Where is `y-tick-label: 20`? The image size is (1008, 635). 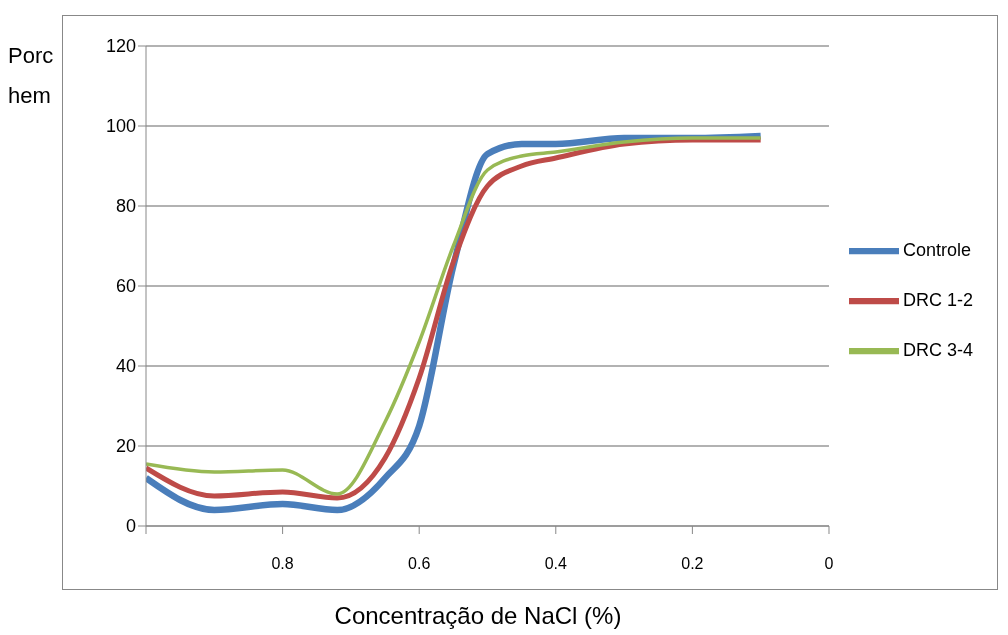 y-tick-label: 20 is located at coordinates (125, 446).